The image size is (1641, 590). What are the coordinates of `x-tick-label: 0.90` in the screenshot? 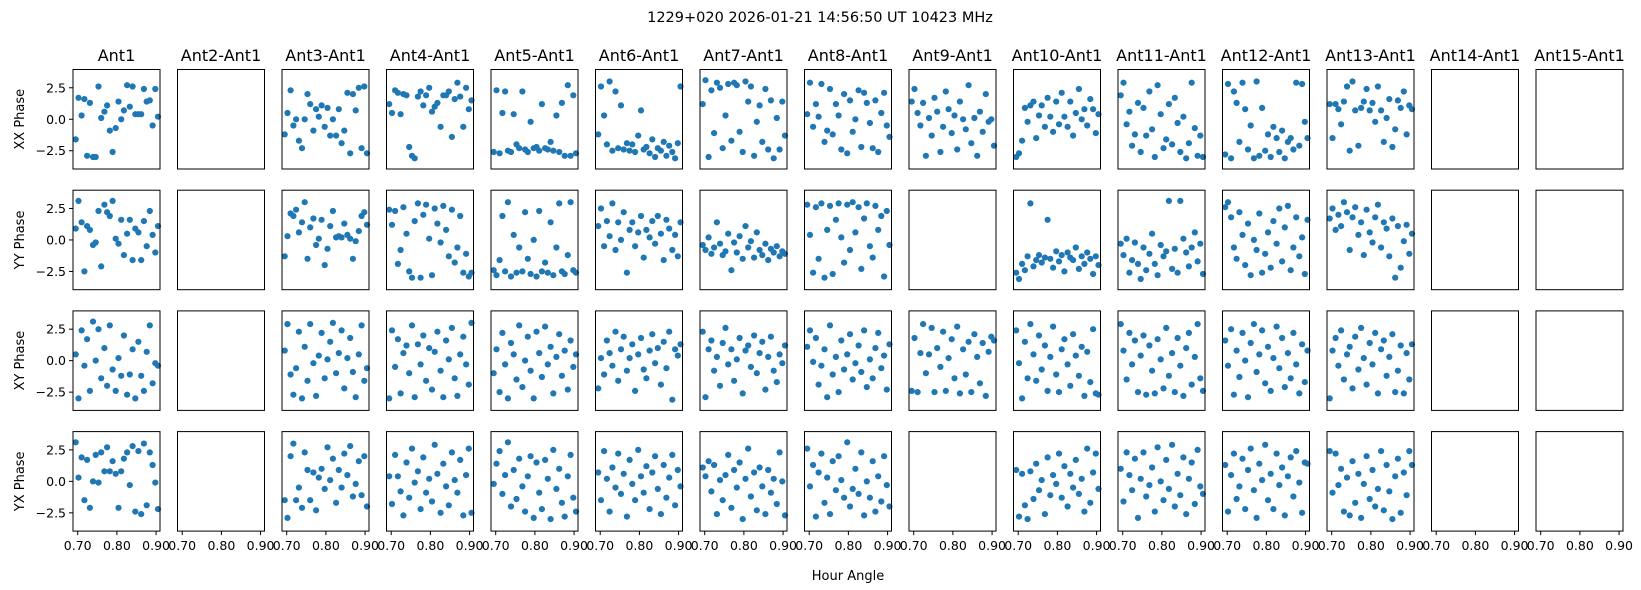 It's located at (1097, 545).